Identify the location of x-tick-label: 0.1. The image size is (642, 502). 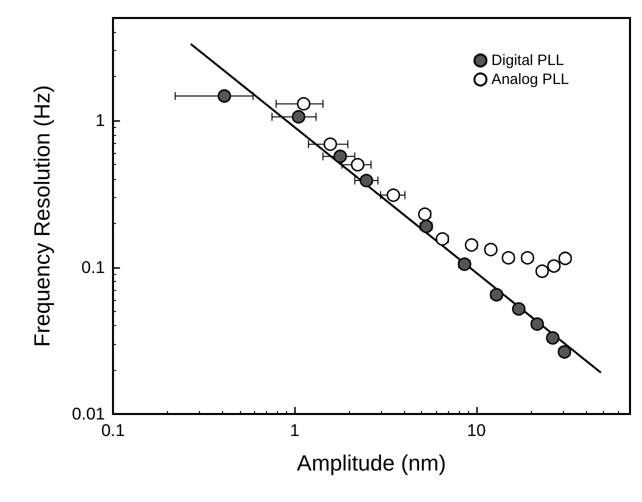
(113, 430).